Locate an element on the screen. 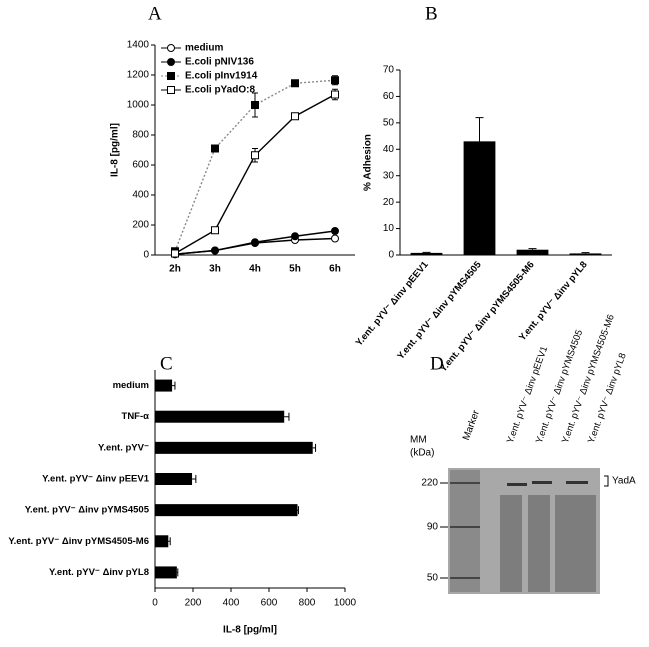  y-tick-label: medium is located at coordinates (131, 385).